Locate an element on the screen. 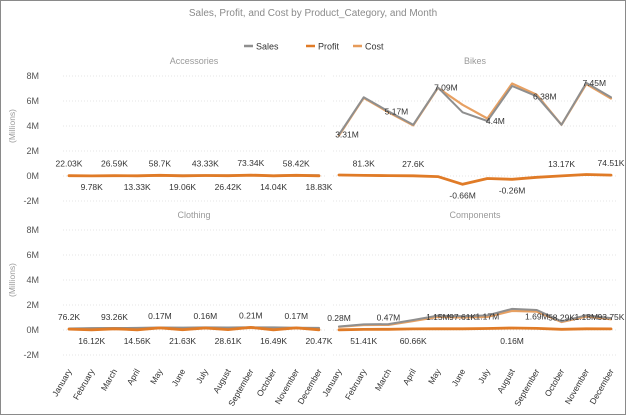 This screenshot has height=419, width=626. data-label: 28.61K is located at coordinates (228, 341).